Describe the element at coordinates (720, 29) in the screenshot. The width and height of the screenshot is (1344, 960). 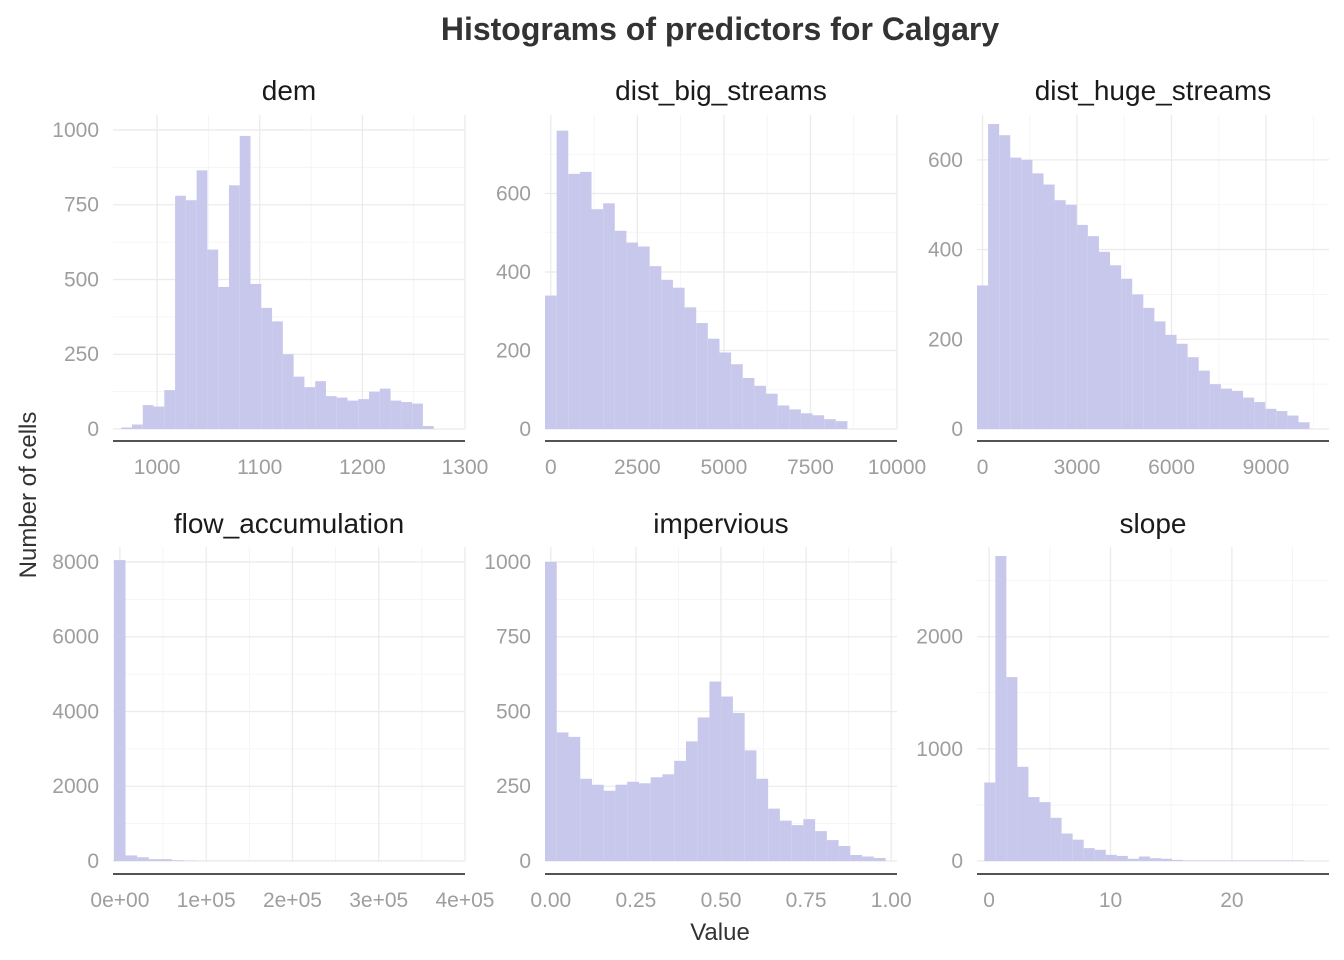
I see `chart-title: Histograms of predictors for Calgary` at that location.